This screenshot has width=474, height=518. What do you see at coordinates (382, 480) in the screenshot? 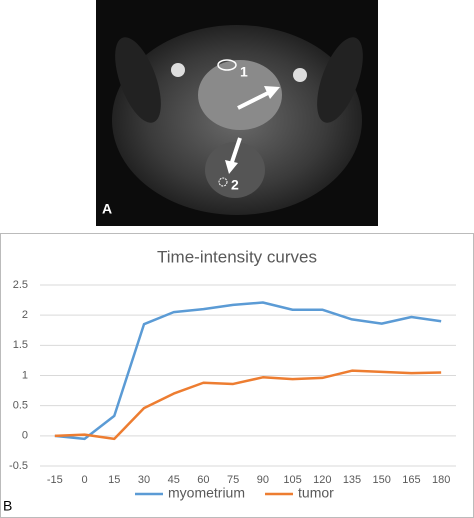
I see `x-tick-label: 150` at bounding box center [382, 480].